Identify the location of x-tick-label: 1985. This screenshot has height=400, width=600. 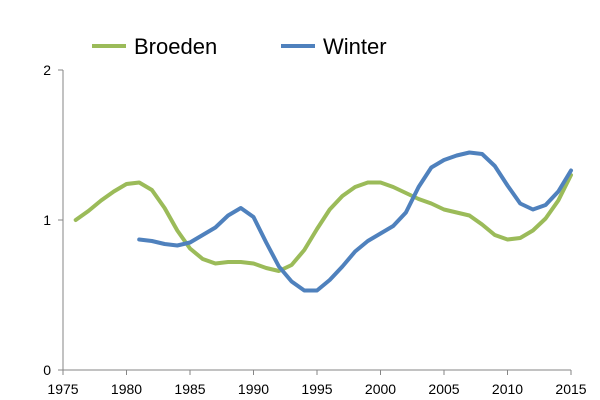
(189, 389).